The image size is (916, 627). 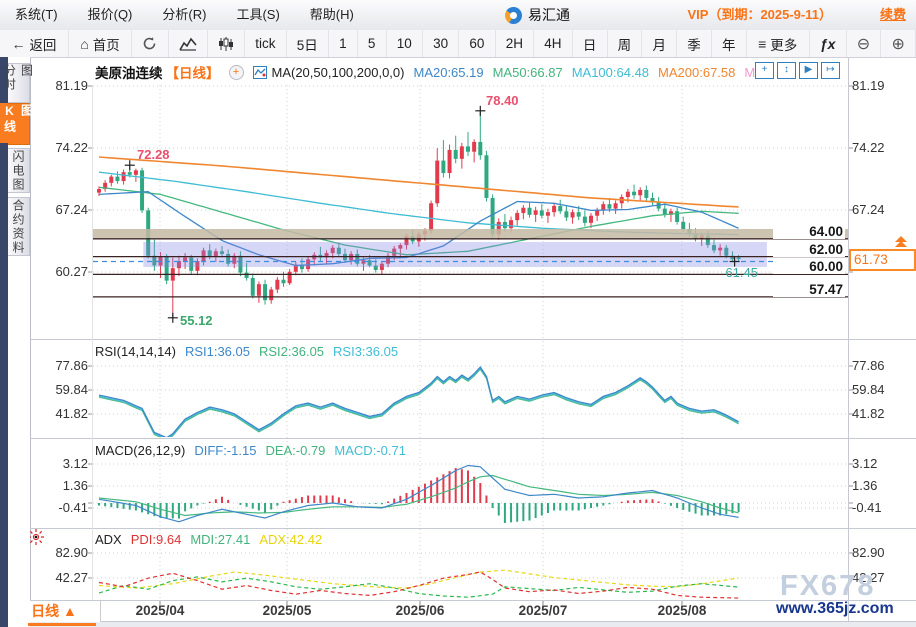 I want to click on mdi-value: MDI:27.41, so click(x=220, y=539).